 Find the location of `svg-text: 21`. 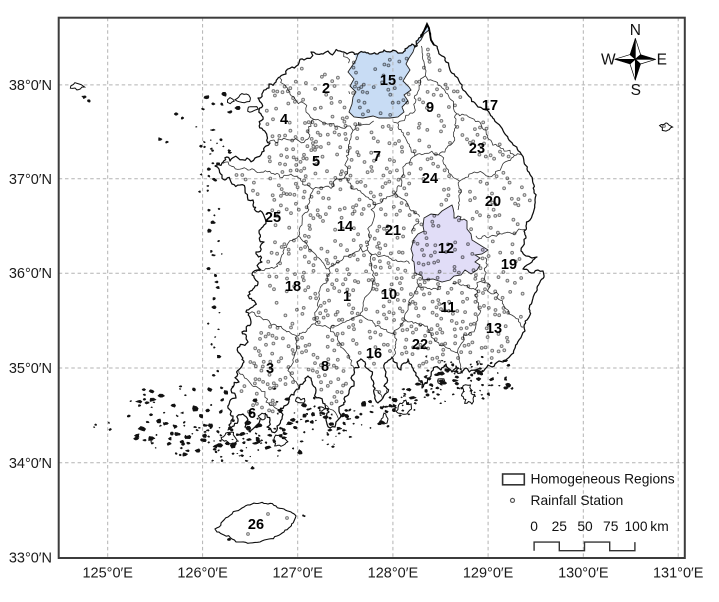

svg-text: 21 is located at coordinates (393, 231).